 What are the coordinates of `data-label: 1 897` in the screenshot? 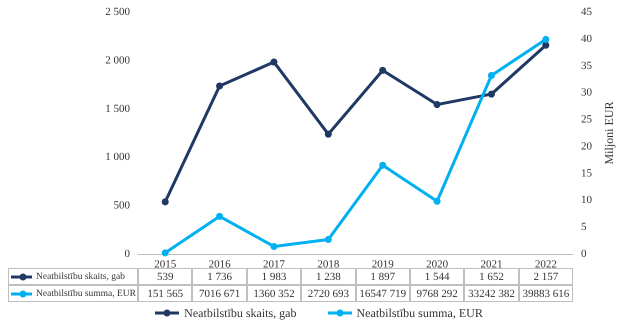 It's located at (383, 277).